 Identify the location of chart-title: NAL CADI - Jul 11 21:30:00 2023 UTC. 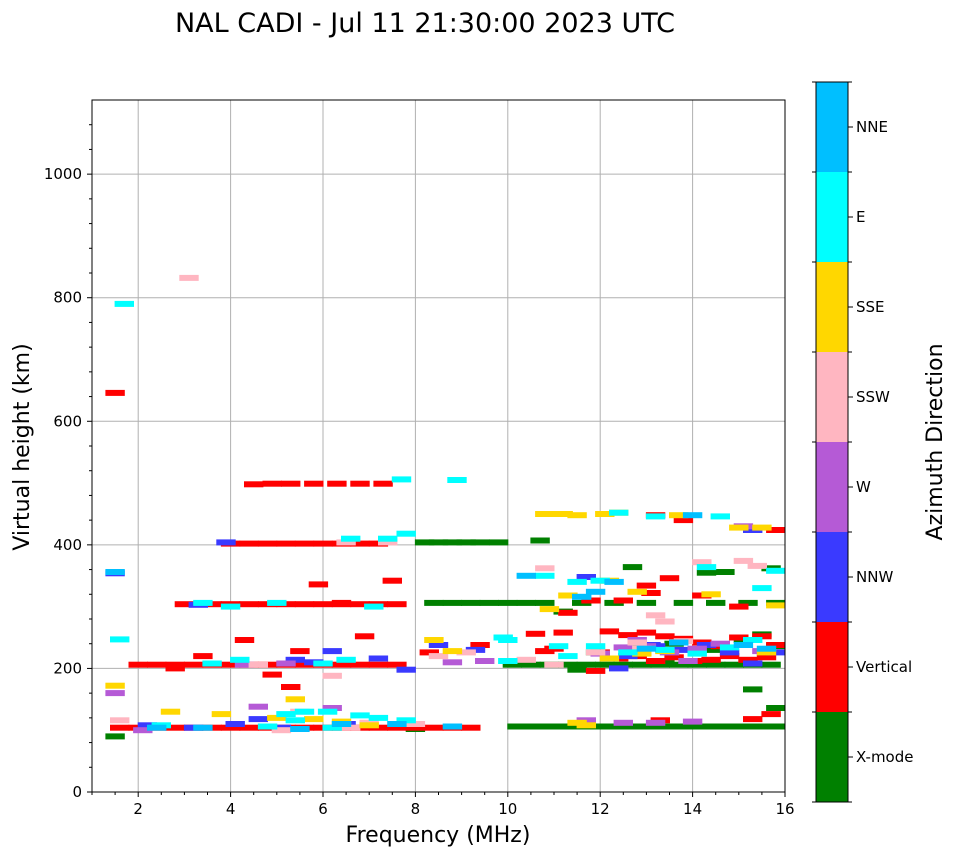
(425, 23).